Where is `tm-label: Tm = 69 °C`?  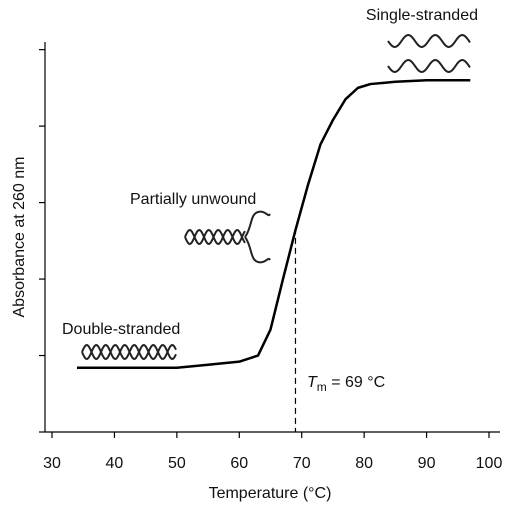 tm-label: Tm = 69 °C is located at coordinates (346, 384).